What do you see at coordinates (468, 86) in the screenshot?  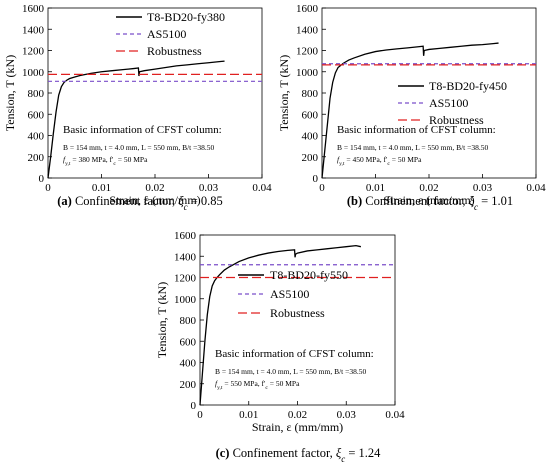 I see `legend-label: T8-BD20-fy450` at bounding box center [468, 86].